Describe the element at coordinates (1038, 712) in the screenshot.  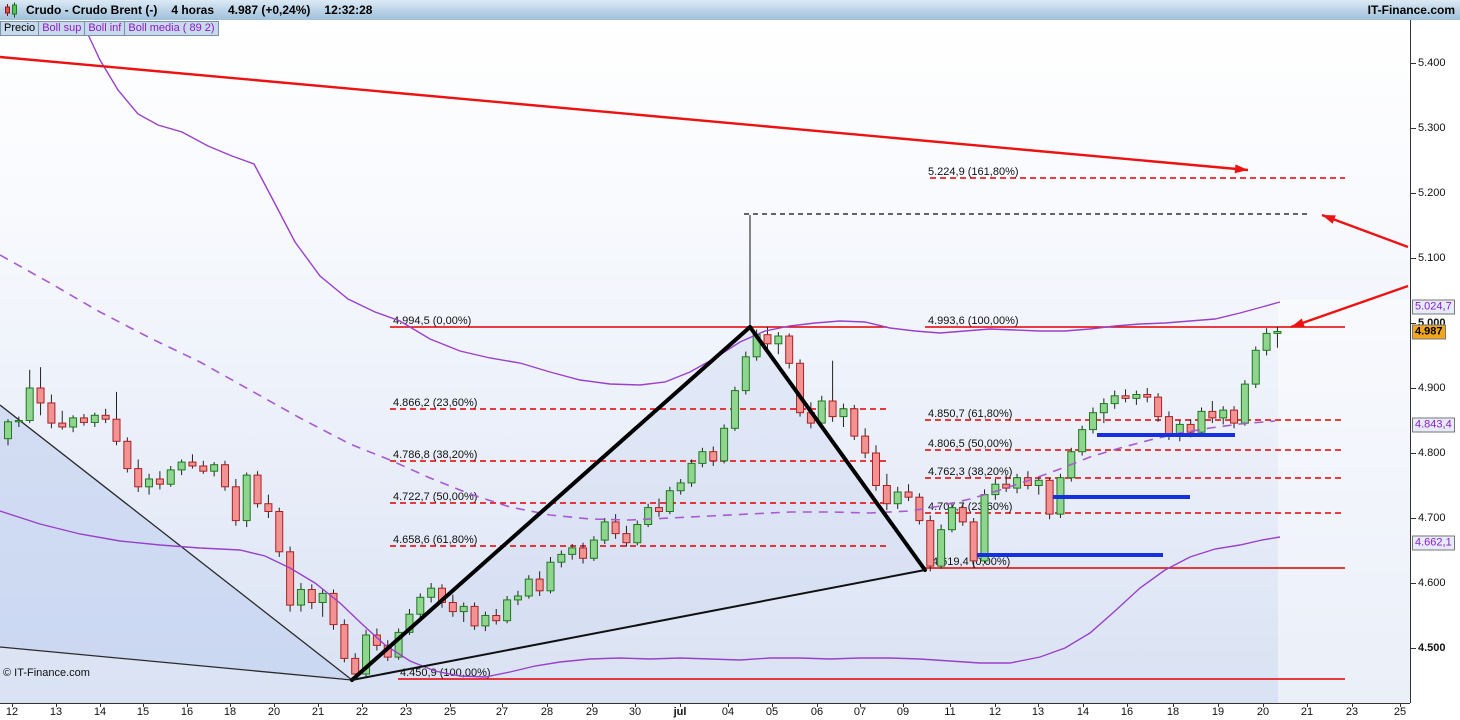
I see `time-axis-label: 13` at that location.